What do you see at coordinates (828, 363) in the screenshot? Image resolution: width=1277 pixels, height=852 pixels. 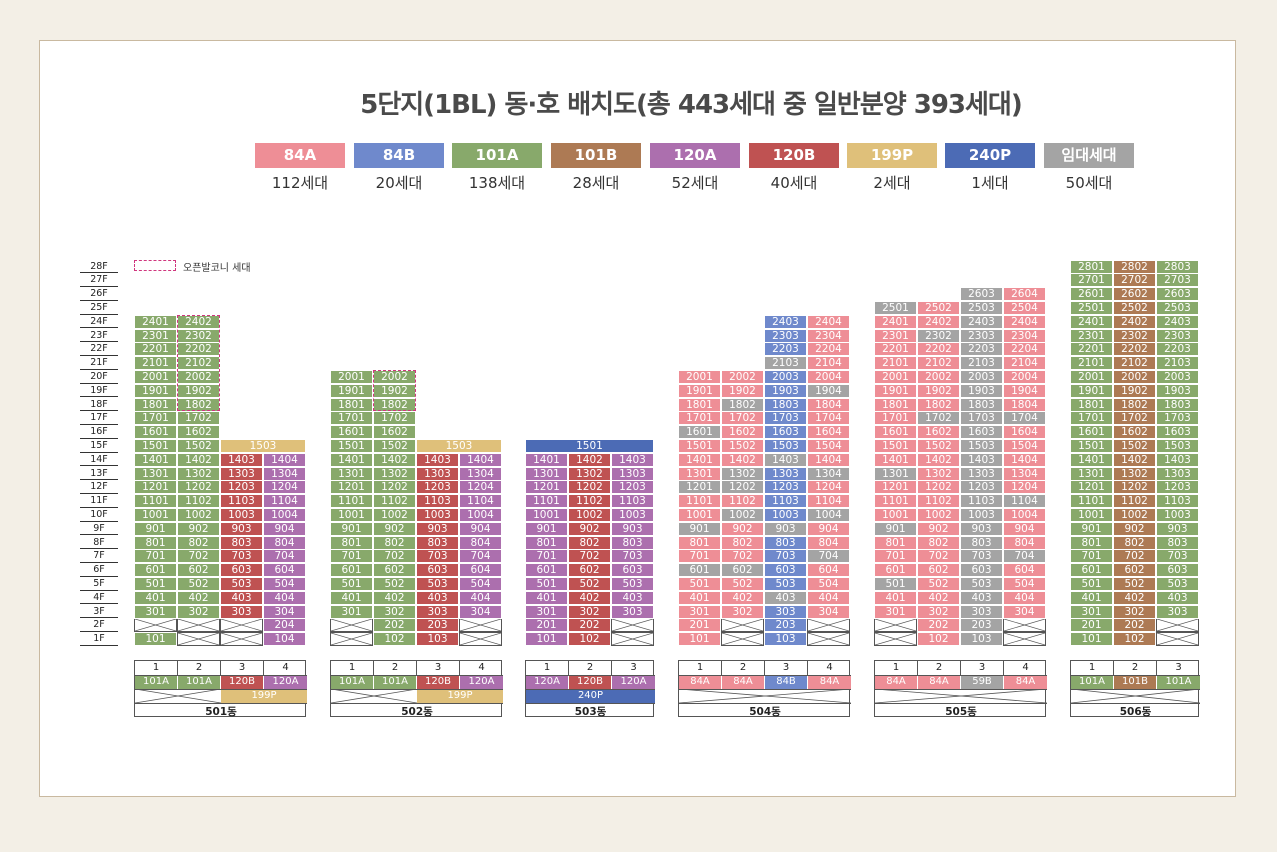 I see `unit-cell: 2104` at bounding box center [828, 363].